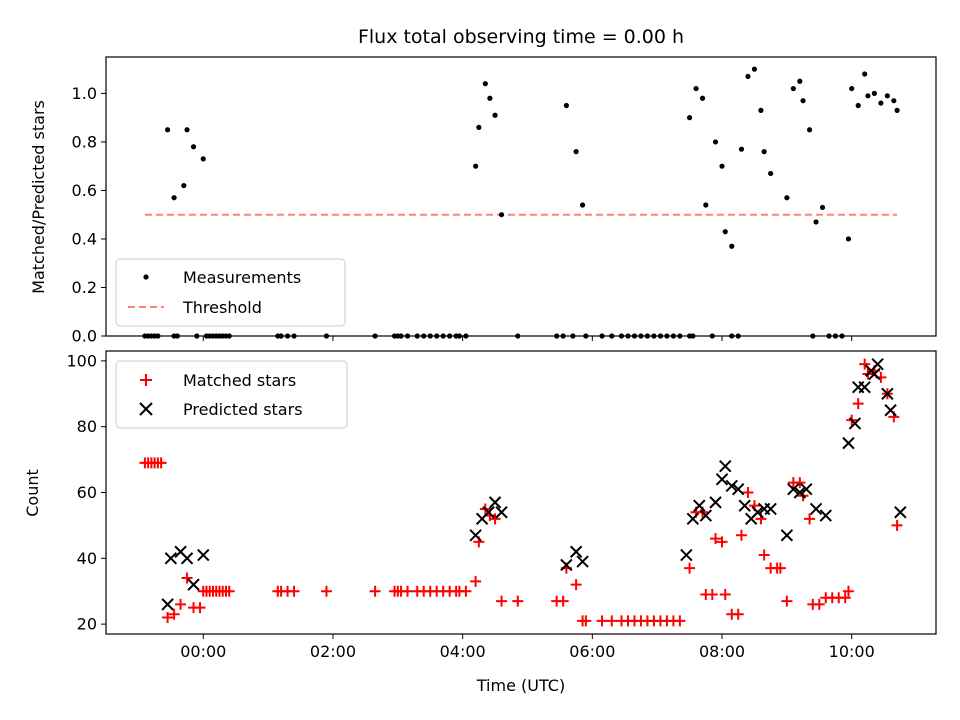  Describe the element at coordinates (87, 558) in the screenshot. I see `y-tick-label: 40` at that location.